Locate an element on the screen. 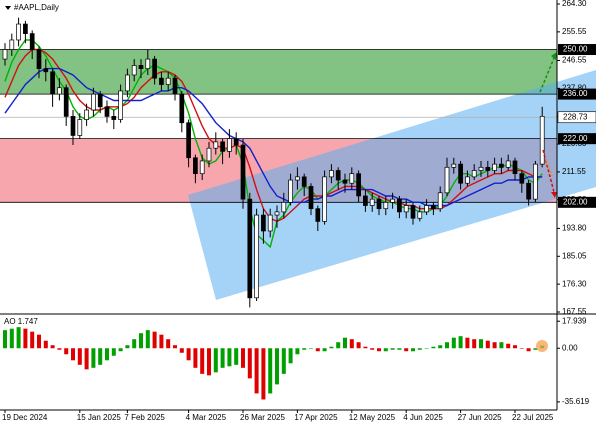 This screenshot has width=596, height=430. x-tick-label: 22 Jul 2025 is located at coordinates (533, 417).